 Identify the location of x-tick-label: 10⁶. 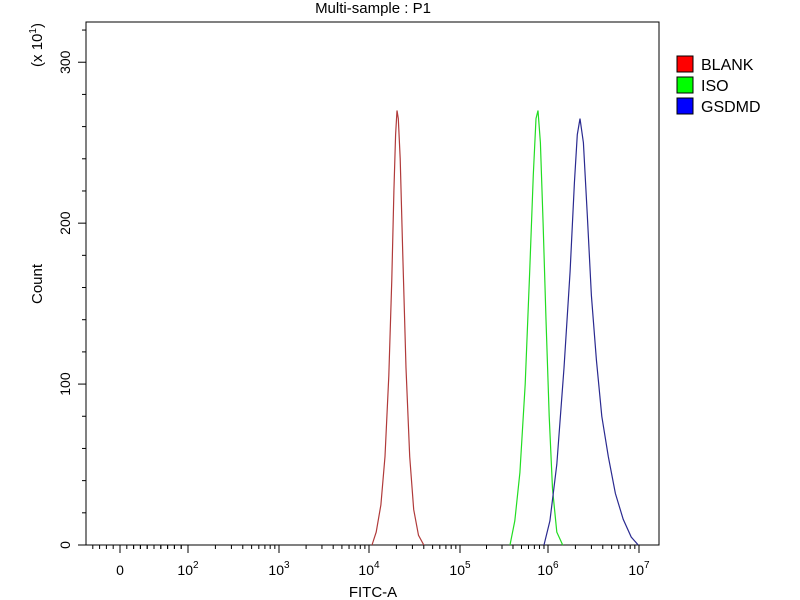
(548, 569).